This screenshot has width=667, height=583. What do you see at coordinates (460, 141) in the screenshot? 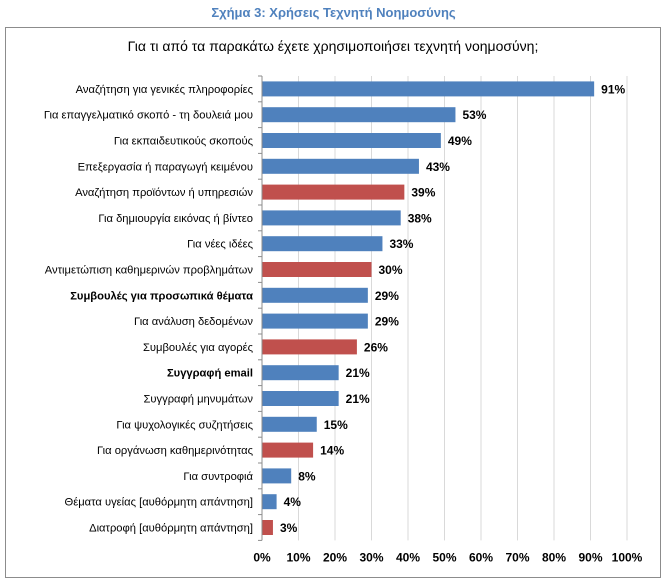
I see `data-label: 49%` at bounding box center [460, 141].